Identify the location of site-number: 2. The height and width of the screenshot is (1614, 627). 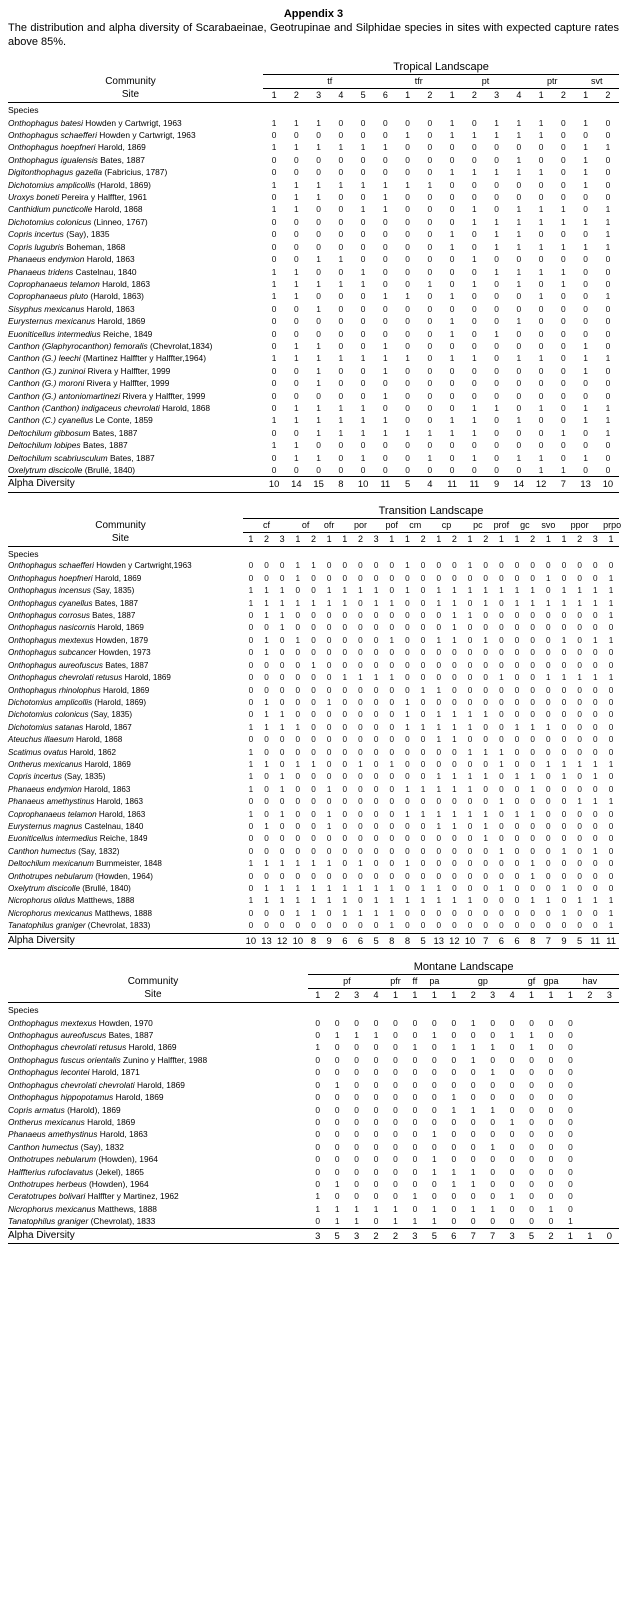
(473, 996).